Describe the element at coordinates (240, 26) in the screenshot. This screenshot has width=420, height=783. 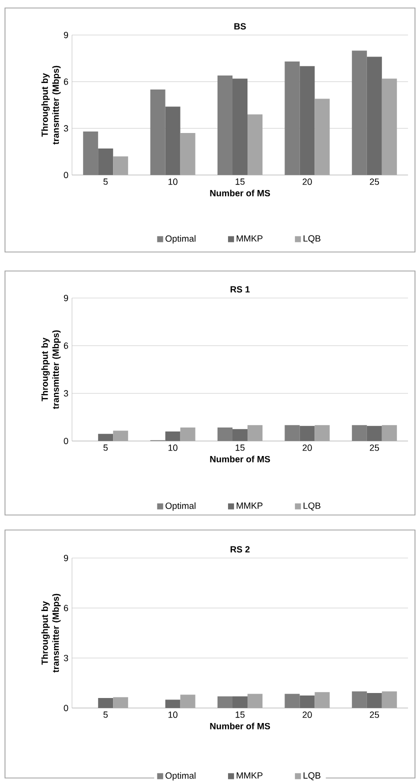
I see `chart-title: BS` at that location.